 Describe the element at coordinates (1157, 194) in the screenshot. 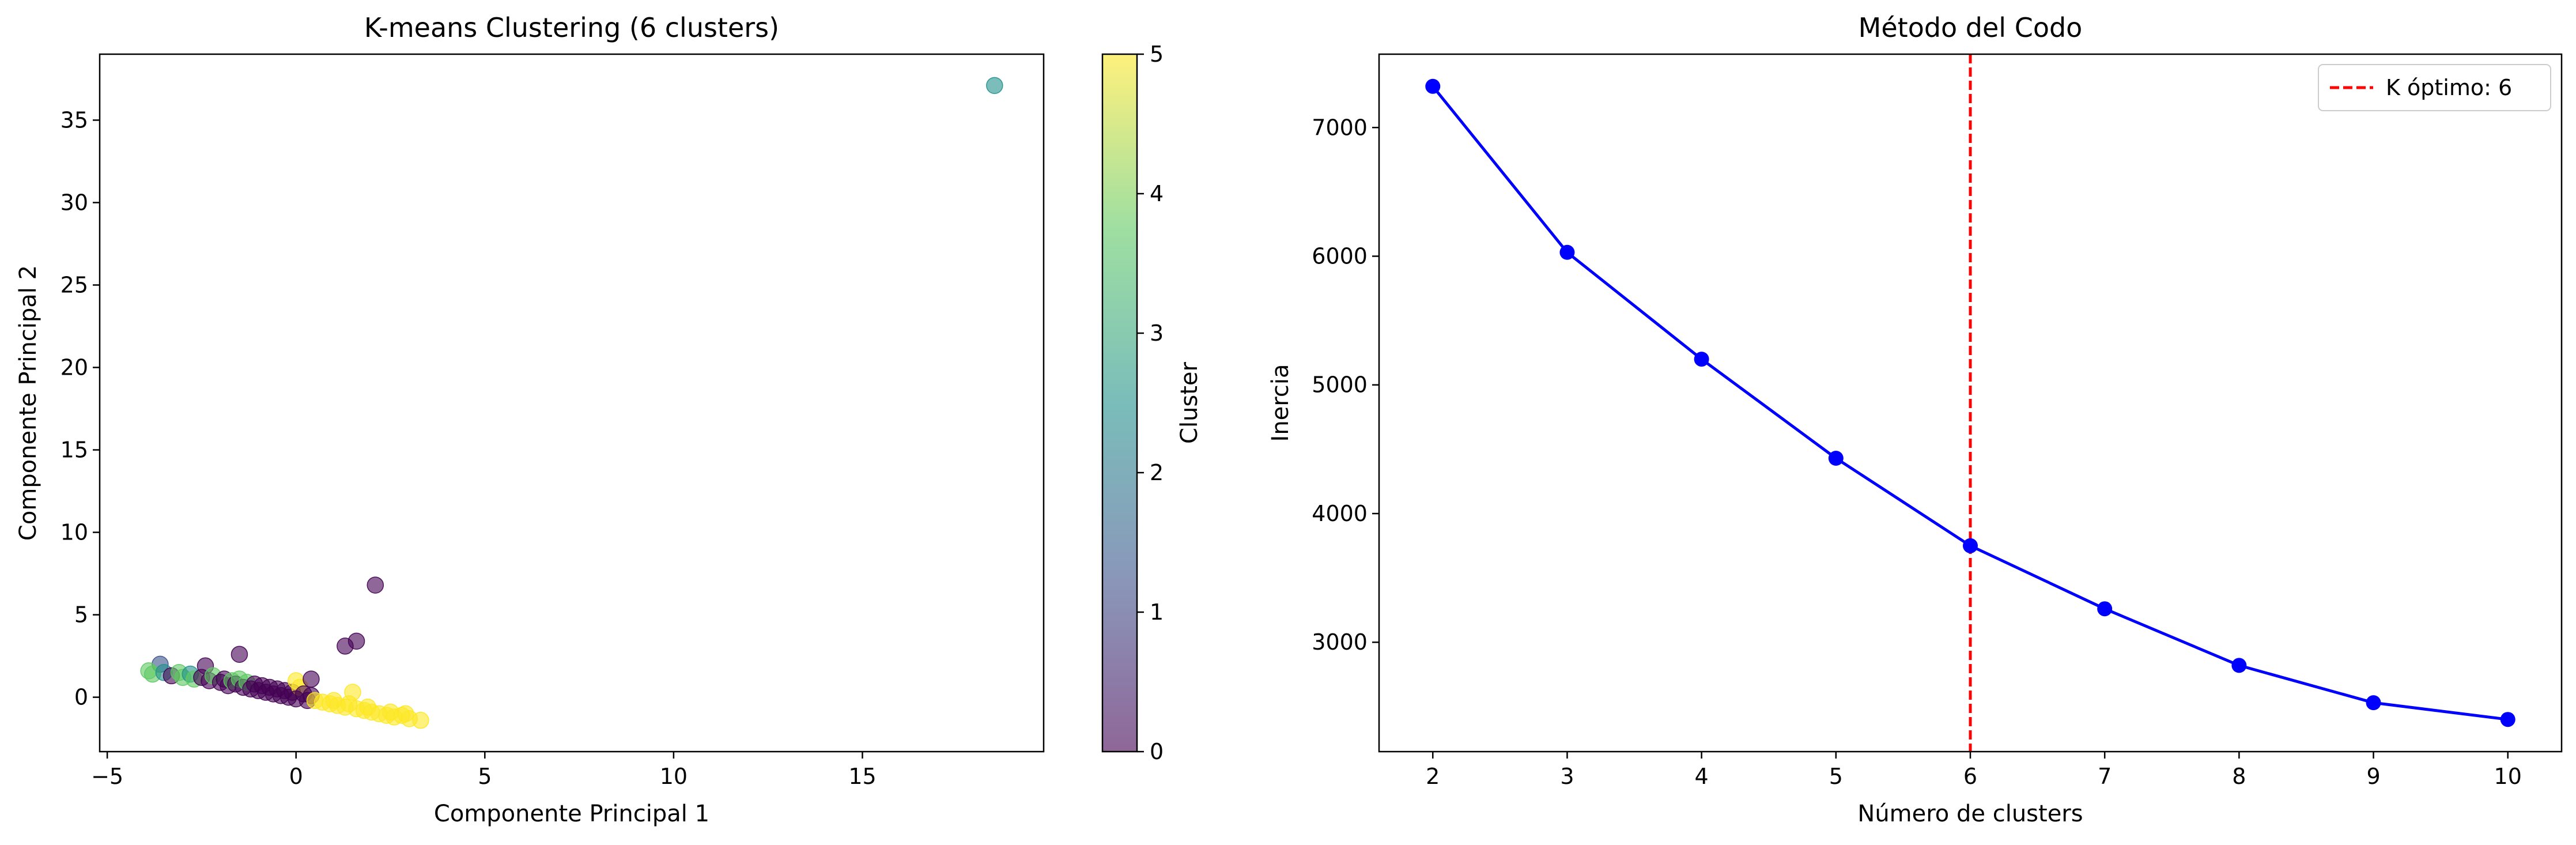

I see `colorbar-tick-label: 4` at that location.